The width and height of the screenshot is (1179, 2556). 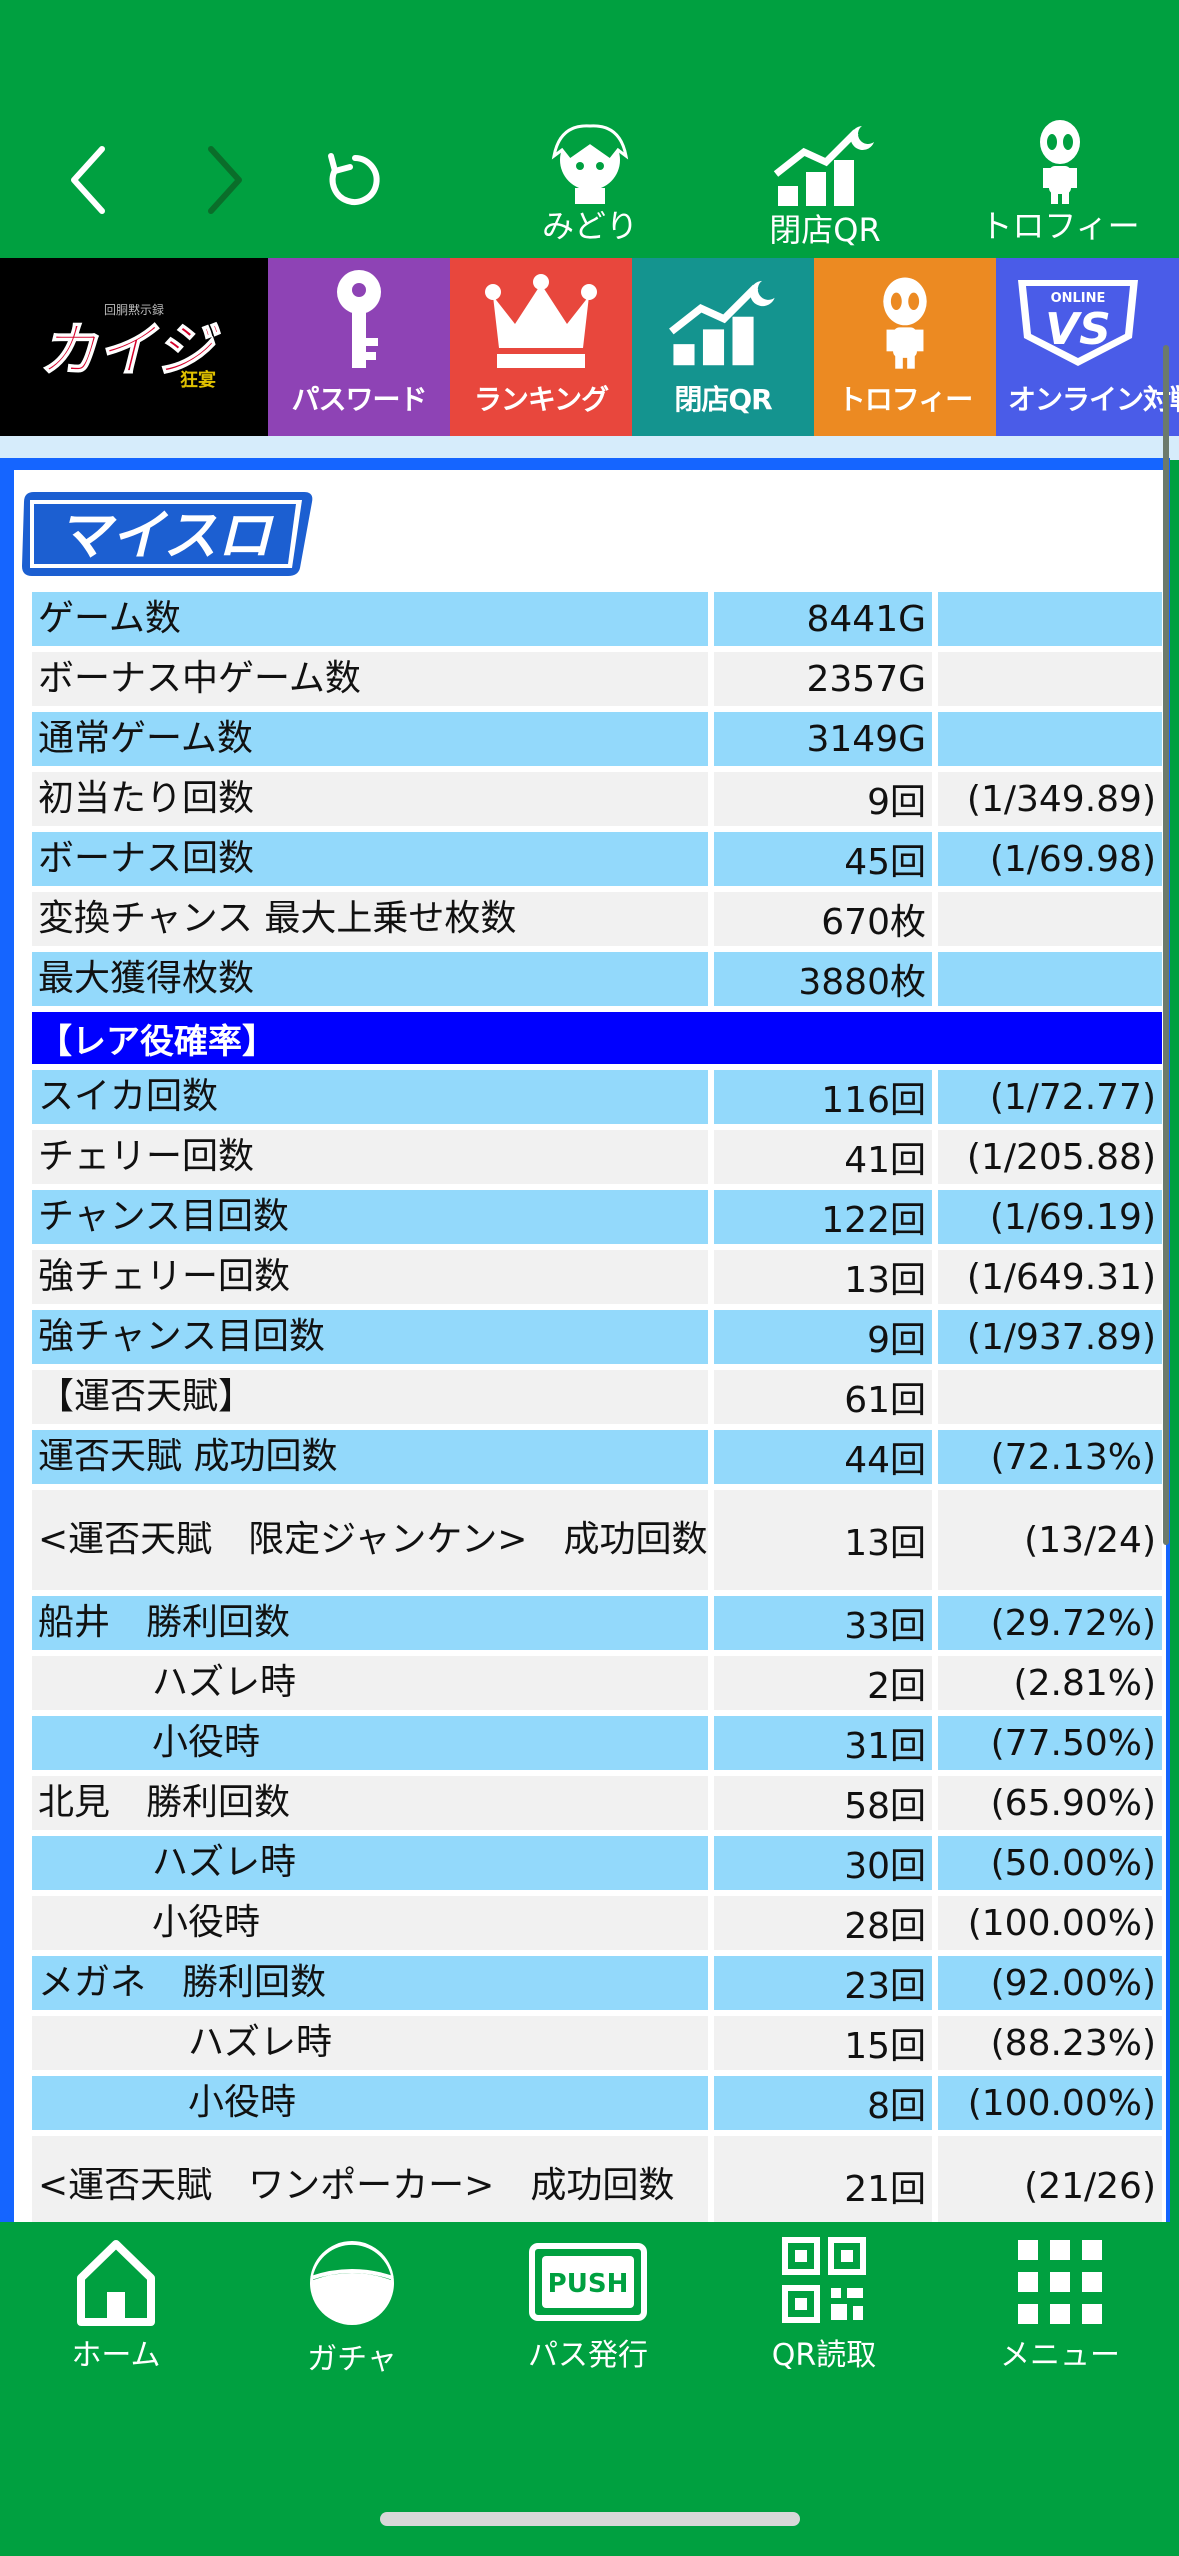 I want to click on myslo-logo: マイスロ, so click(x=167, y=534).